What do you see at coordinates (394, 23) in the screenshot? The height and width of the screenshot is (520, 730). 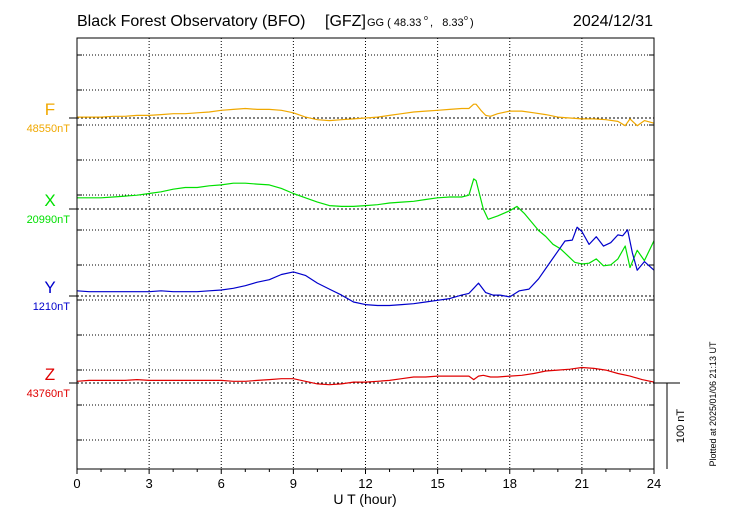 I see `coords-prefix: GG ( 48.33` at bounding box center [394, 23].